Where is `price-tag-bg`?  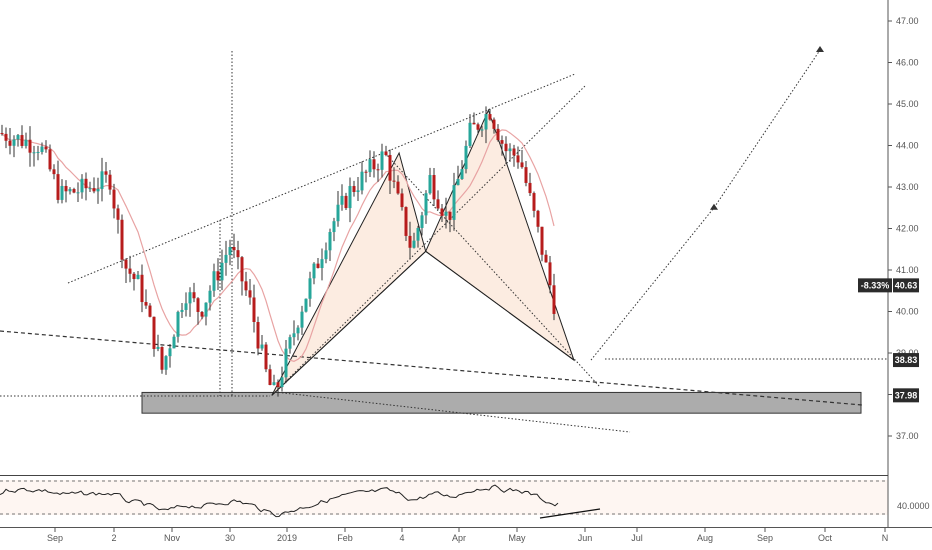 price-tag-bg is located at coordinates (906, 360).